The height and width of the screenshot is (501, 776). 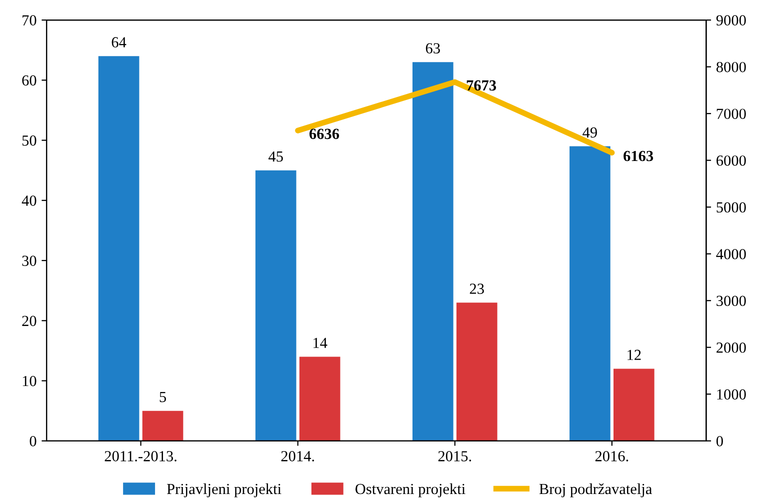 I want to click on x-tick-label: 2011.-2013., so click(x=140, y=456).